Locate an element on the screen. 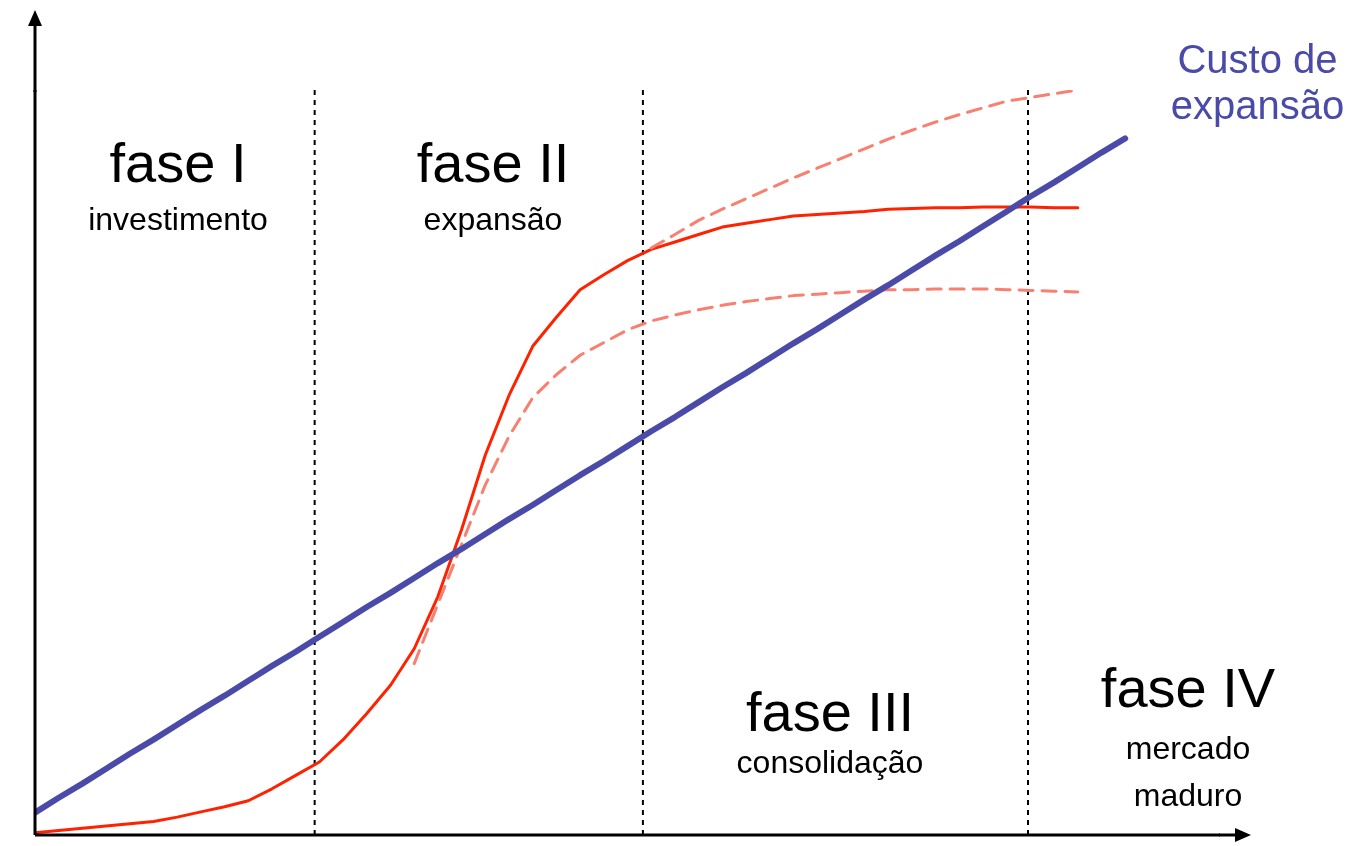 The height and width of the screenshot is (846, 1368). annotation: investimento is located at coordinates (178, 219).